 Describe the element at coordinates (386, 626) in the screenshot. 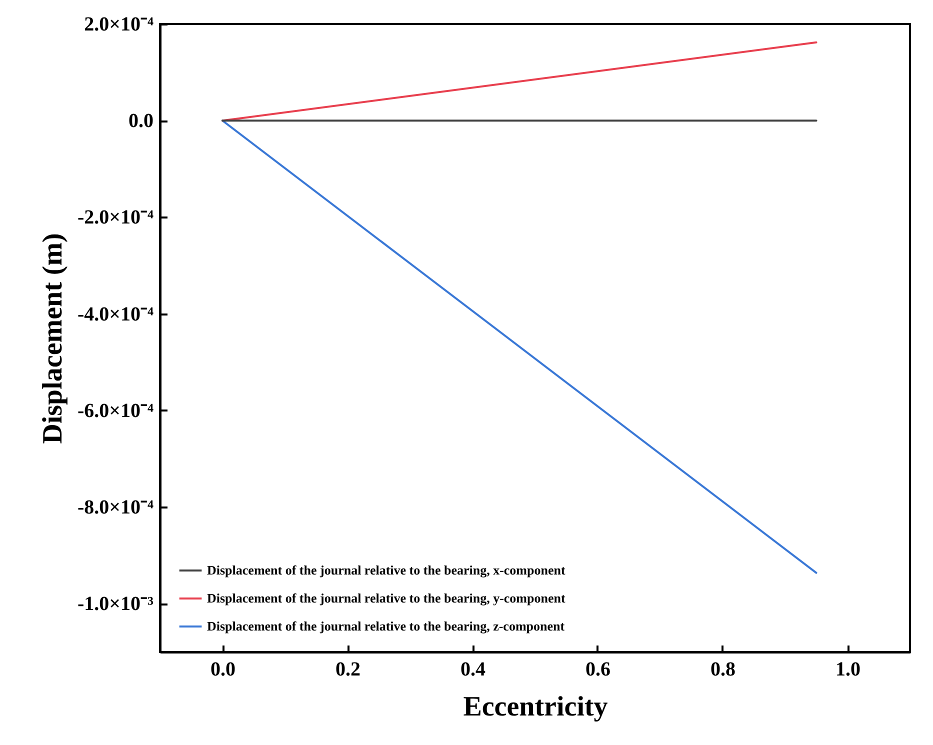

I see `legend-label: Displacement of the journal relative to the bearing, z-component` at that location.